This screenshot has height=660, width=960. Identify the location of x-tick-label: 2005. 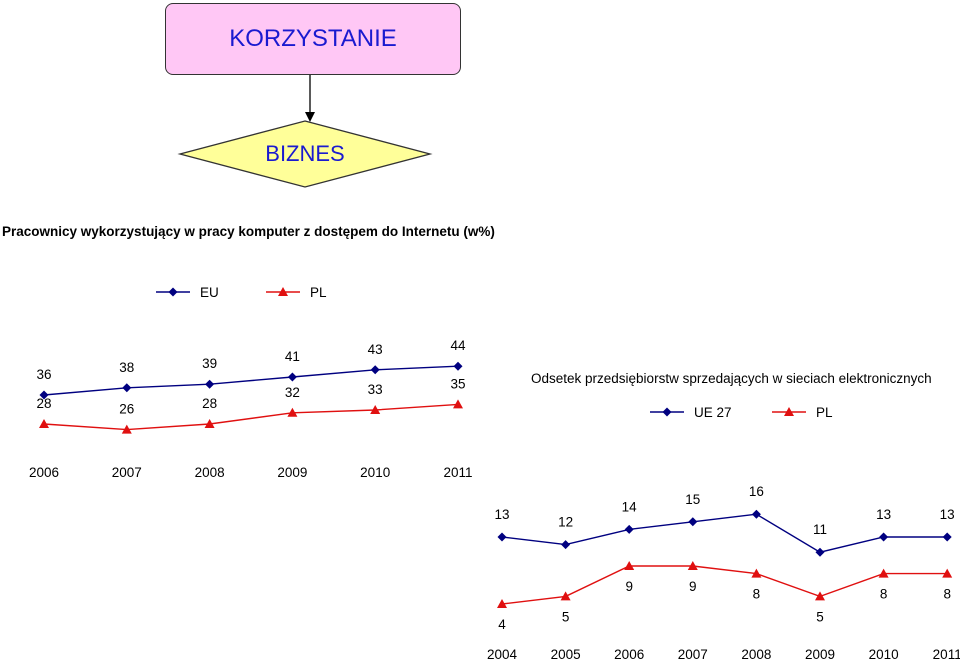
(566, 653).